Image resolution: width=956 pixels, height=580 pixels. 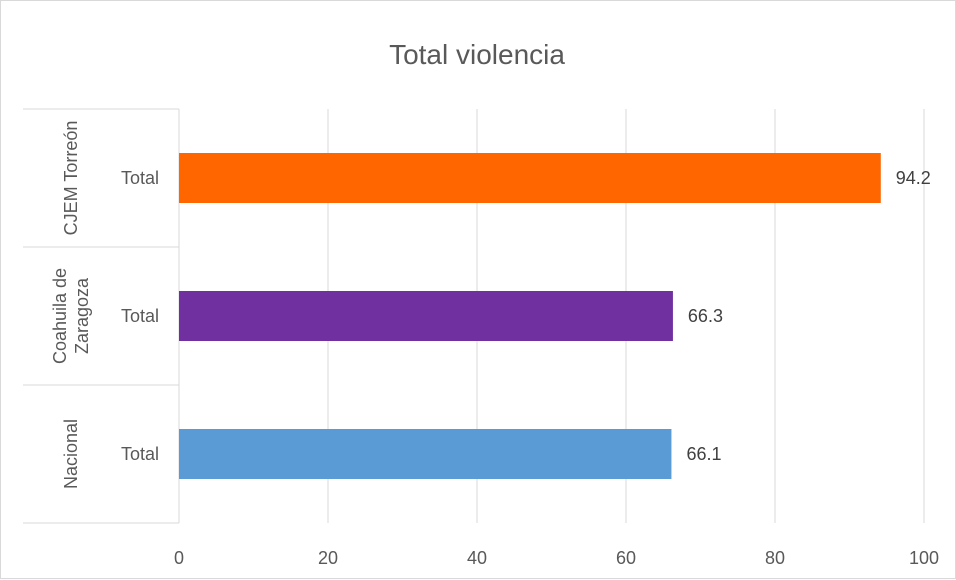 I want to click on x-tick-label: 100, so click(x=924, y=558).